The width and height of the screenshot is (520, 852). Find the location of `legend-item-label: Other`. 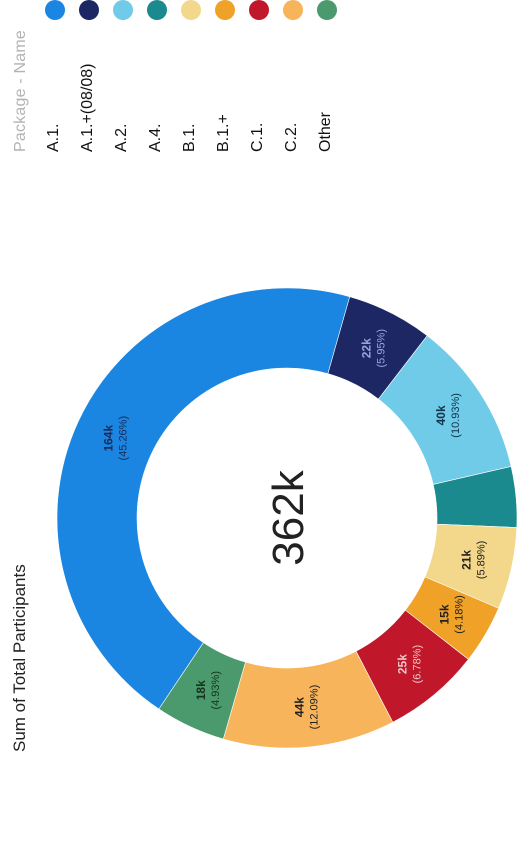

legend-item-label: Other is located at coordinates (325, 131).